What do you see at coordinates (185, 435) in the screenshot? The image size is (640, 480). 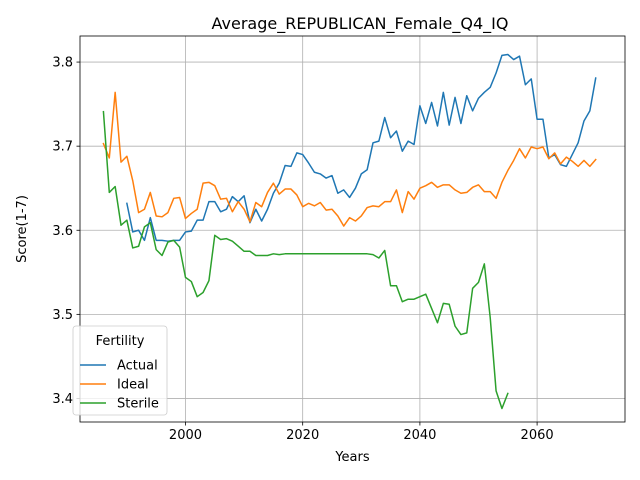 I see `x-tick-label: 2000` at bounding box center [185, 435].